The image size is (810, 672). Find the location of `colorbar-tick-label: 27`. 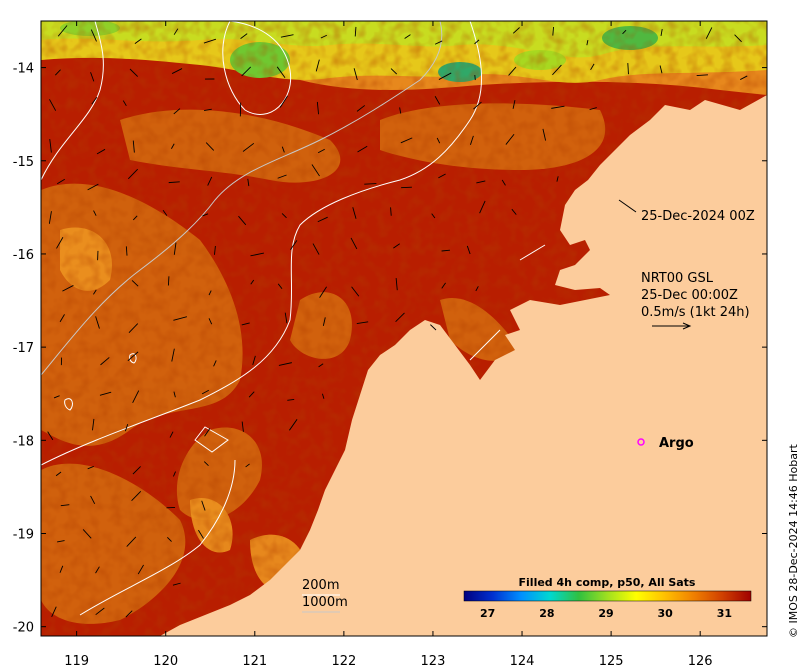

colorbar-tick-label: 27 is located at coordinates (487, 613).